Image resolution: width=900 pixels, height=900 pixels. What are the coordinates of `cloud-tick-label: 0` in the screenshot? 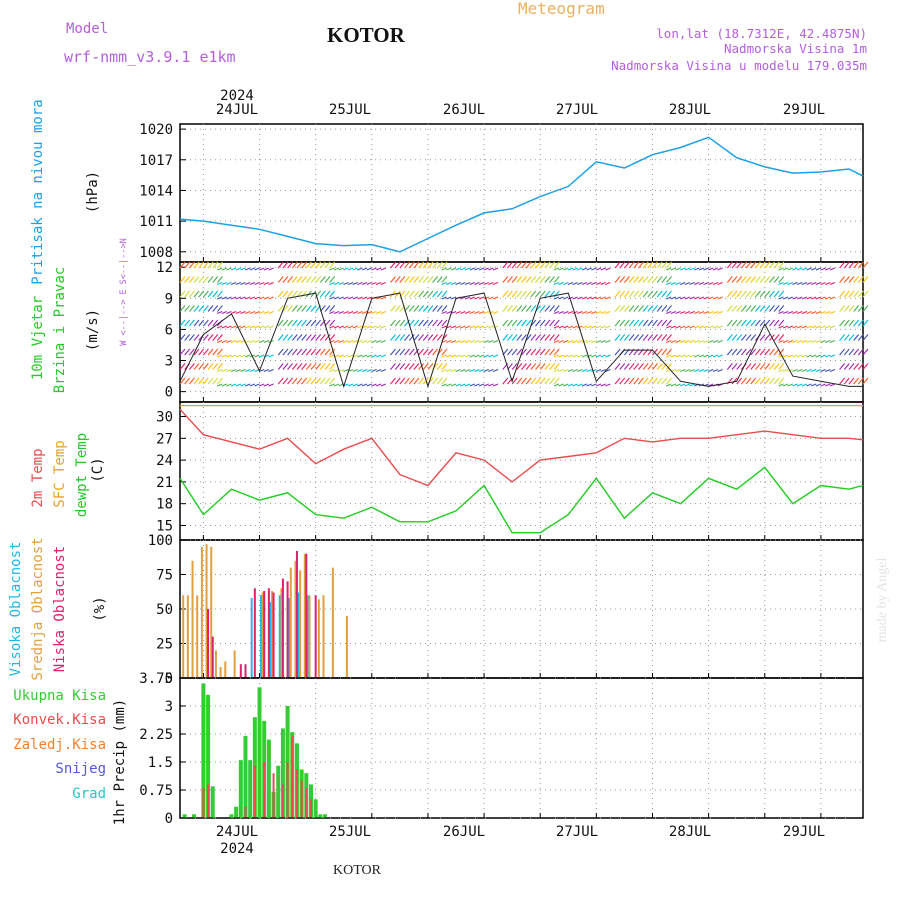 It's located at (169, 679).